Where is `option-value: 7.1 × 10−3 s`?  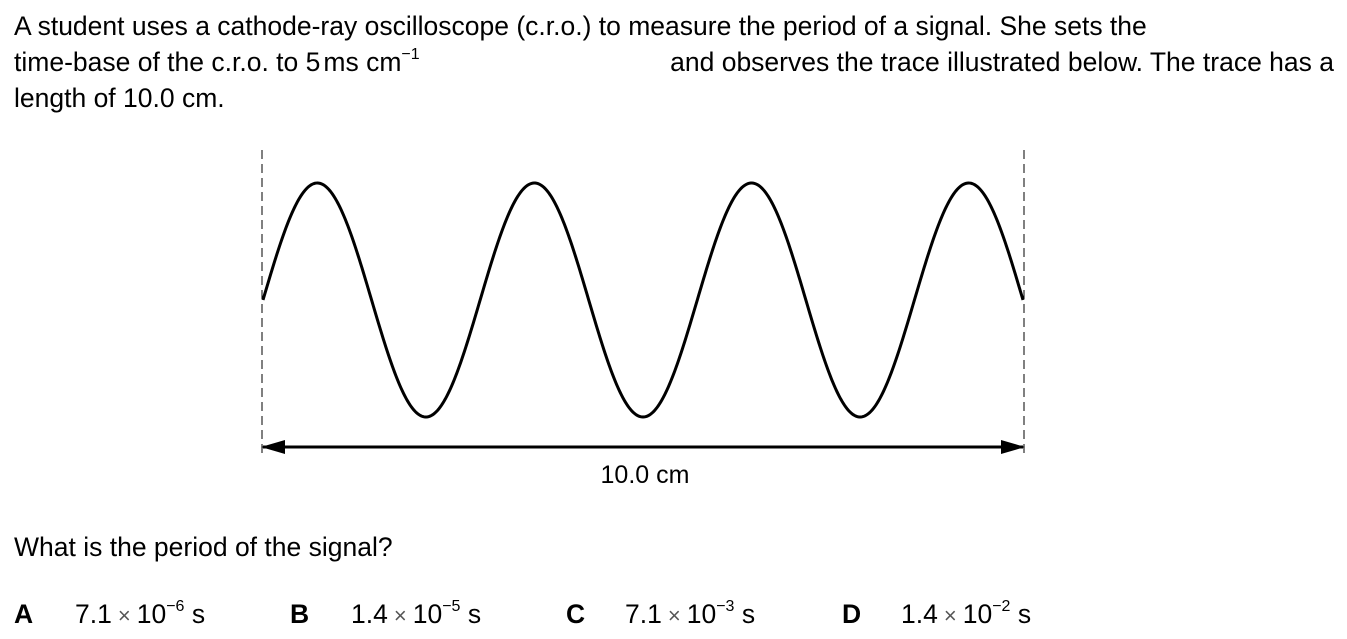 option-value: 7.1 × 10−3 s is located at coordinates (690, 615).